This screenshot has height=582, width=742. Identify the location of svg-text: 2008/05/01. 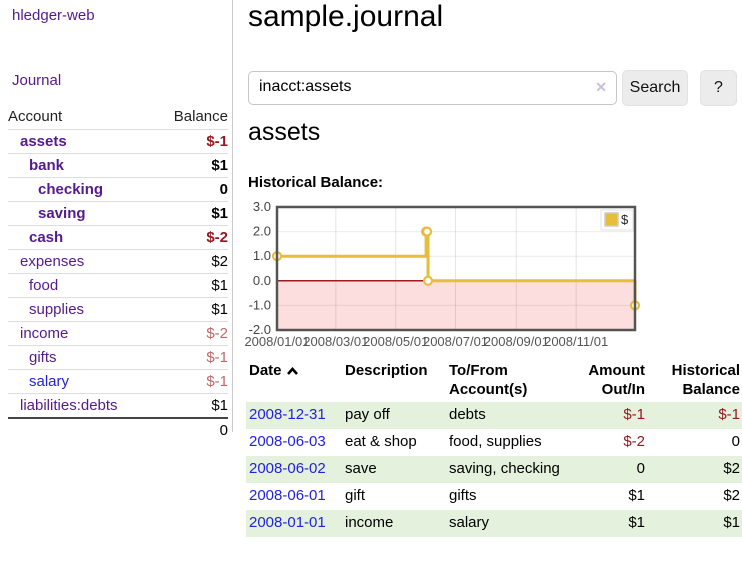
(395, 341).